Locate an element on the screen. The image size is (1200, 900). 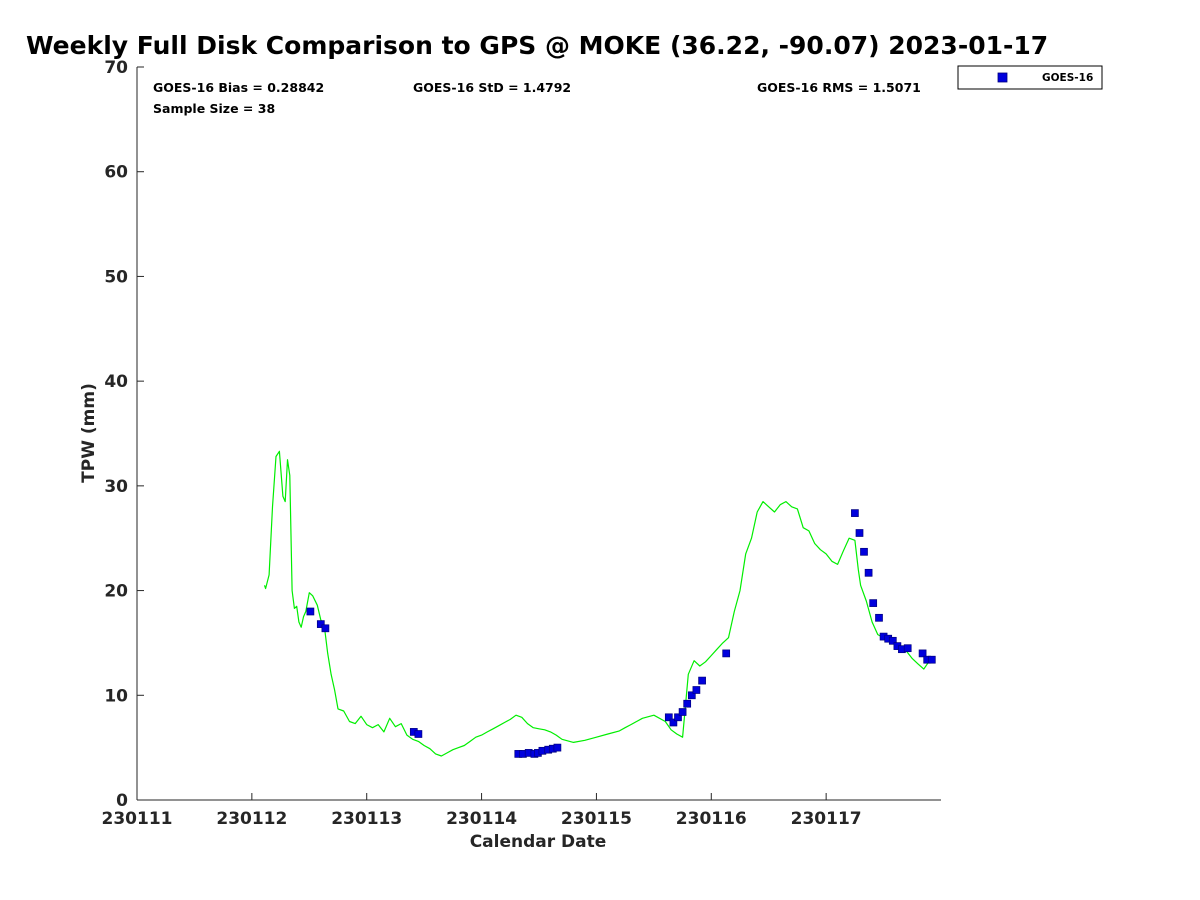
stat-rms: GOES-16 RMS = 1.5071 is located at coordinates (839, 87).